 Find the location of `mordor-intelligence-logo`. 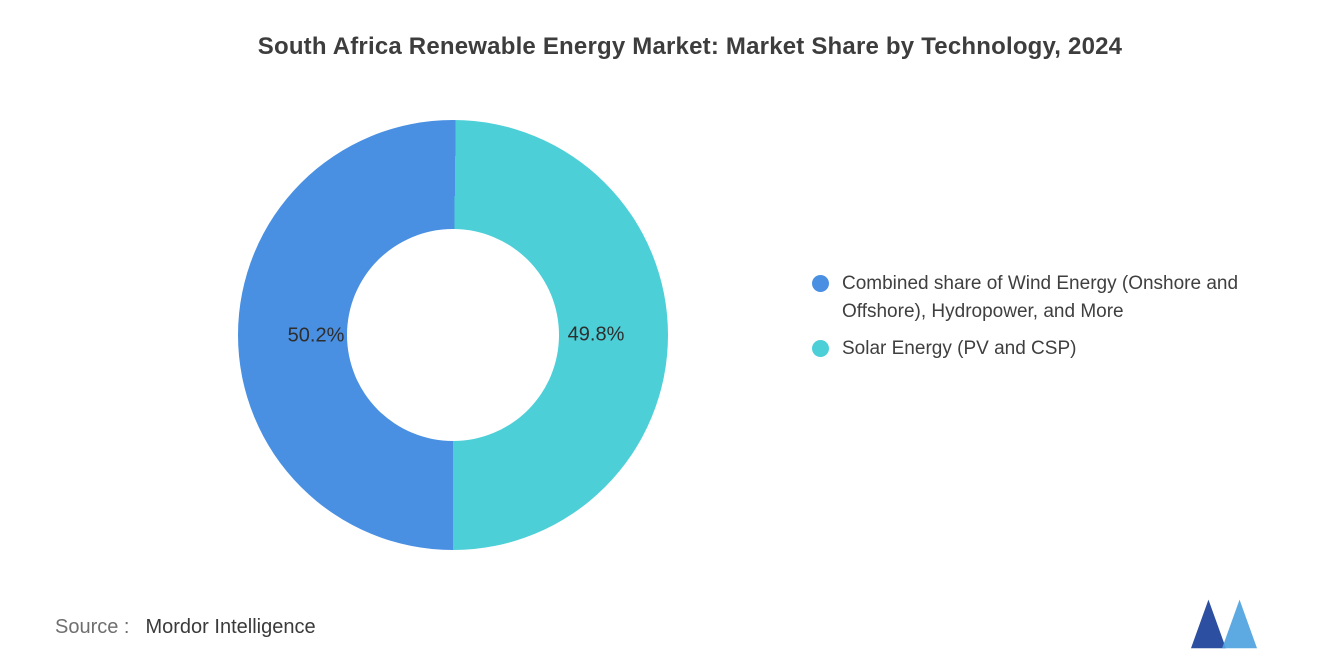

mordor-intelligence-logo is located at coordinates (1224, 623).